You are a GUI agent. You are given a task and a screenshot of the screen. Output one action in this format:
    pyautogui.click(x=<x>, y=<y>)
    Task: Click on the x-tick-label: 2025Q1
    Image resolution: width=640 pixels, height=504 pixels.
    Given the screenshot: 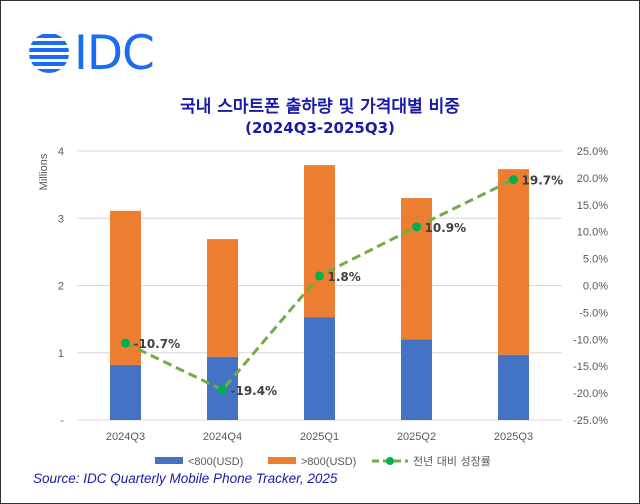 What is the action you would take?
    pyautogui.click(x=319, y=437)
    